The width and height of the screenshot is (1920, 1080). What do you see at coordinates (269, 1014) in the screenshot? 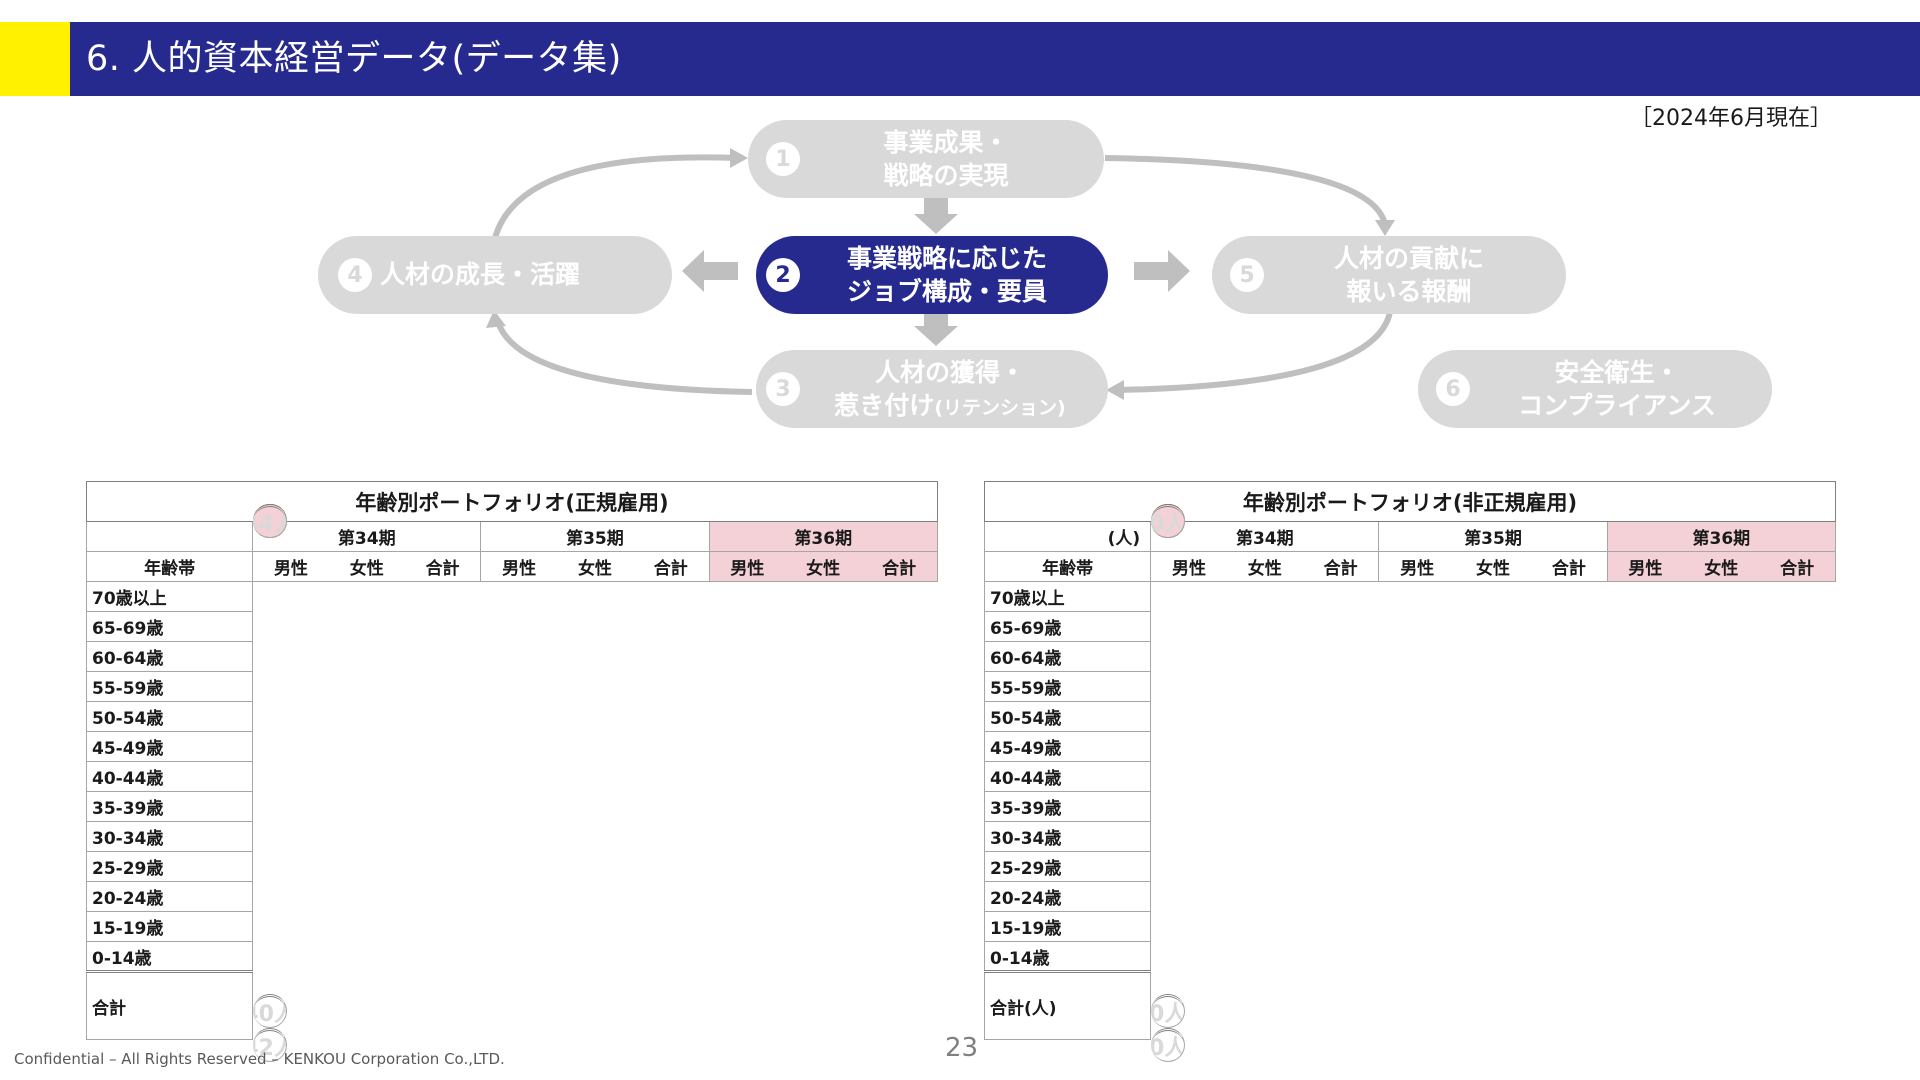
I see `cell-value: 40人` at bounding box center [269, 1014].